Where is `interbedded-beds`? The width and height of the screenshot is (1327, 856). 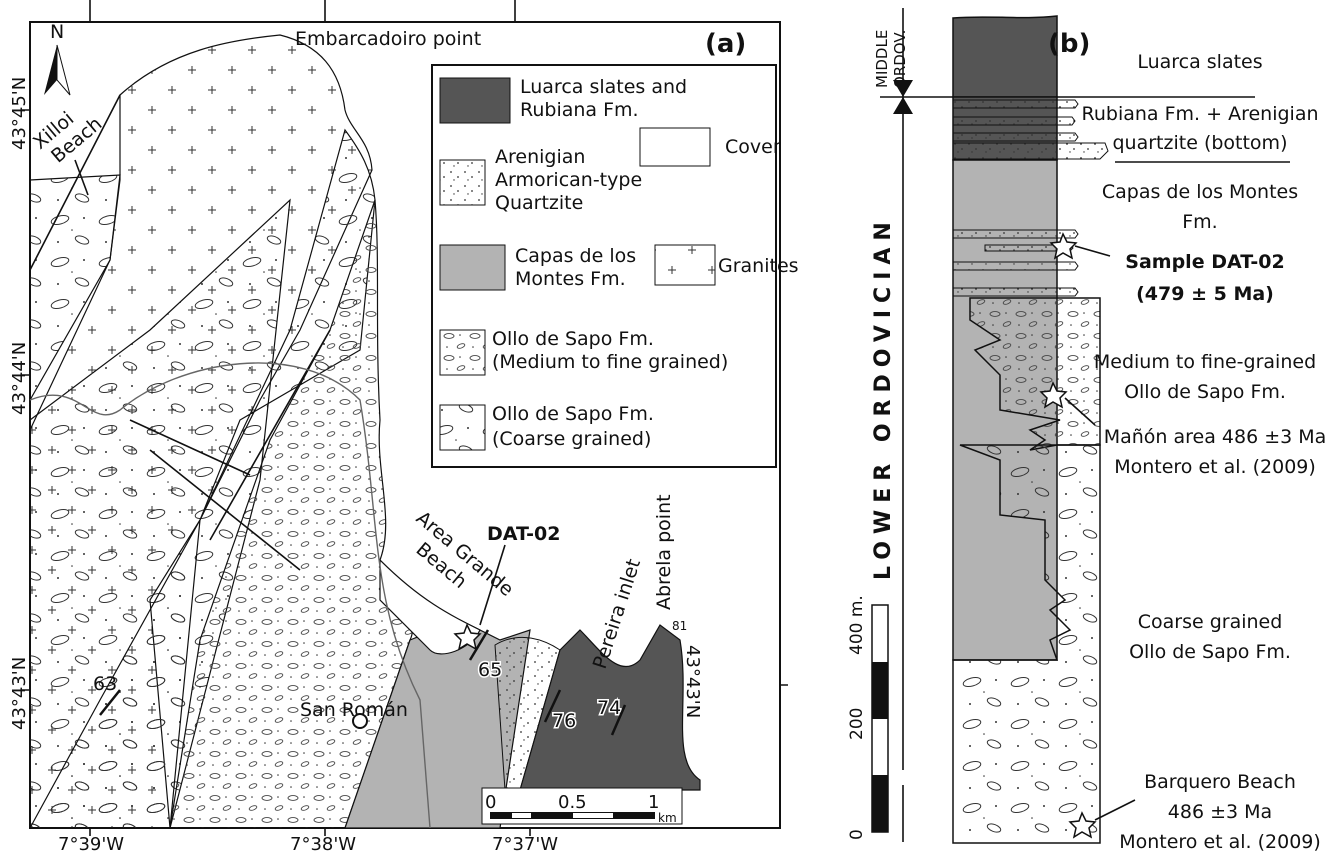
interbedded-beds is located at coordinates (1015, 263).